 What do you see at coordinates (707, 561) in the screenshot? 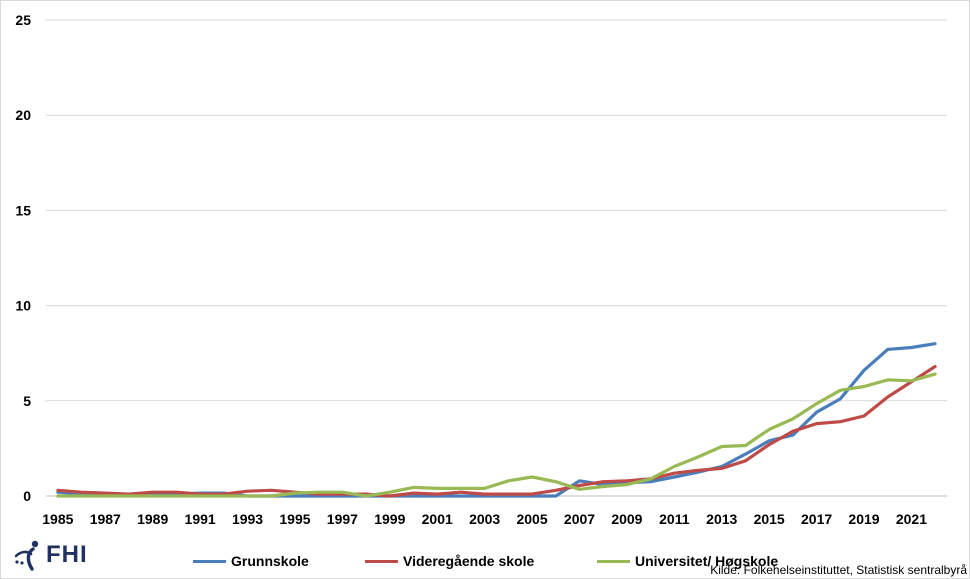
I see `legend-label-universitet-hogskole: Universitet/ Høgskole` at bounding box center [707, 561].